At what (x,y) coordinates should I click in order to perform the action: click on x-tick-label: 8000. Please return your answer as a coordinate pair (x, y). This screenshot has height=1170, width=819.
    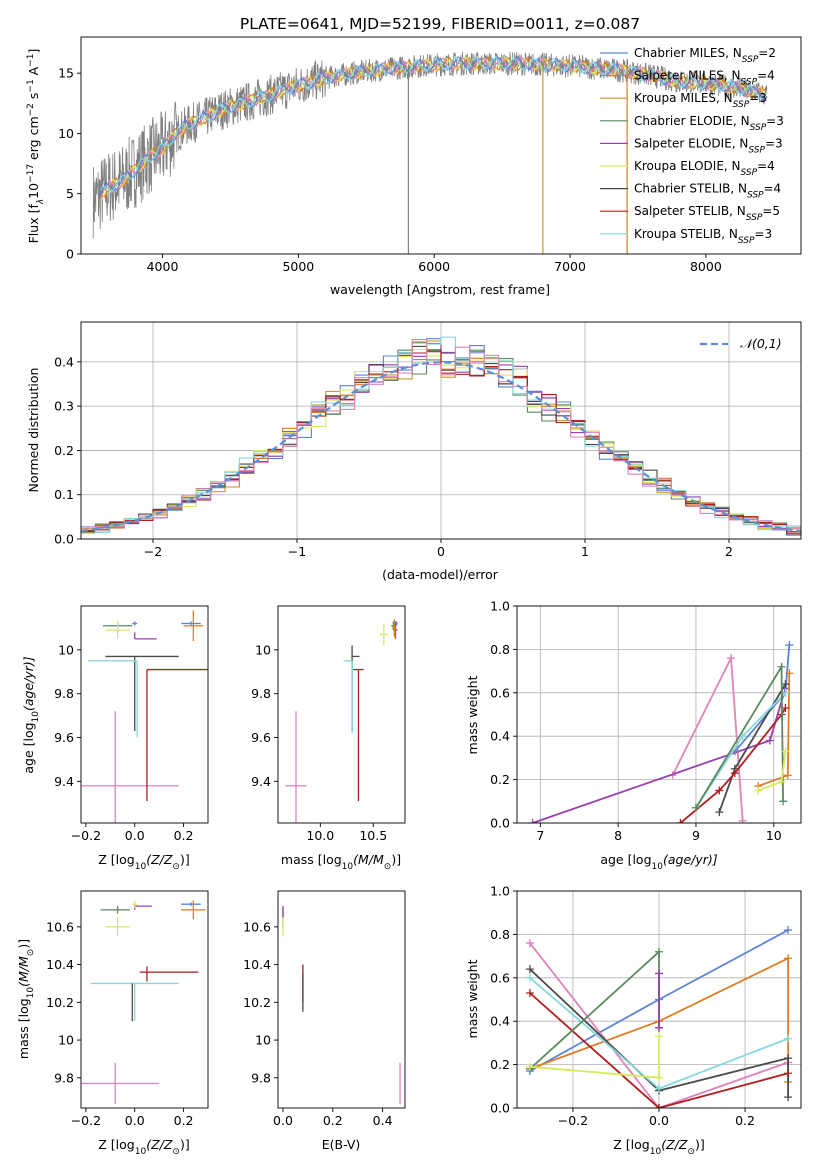
    Looking at the image, I should click on (706, 266).